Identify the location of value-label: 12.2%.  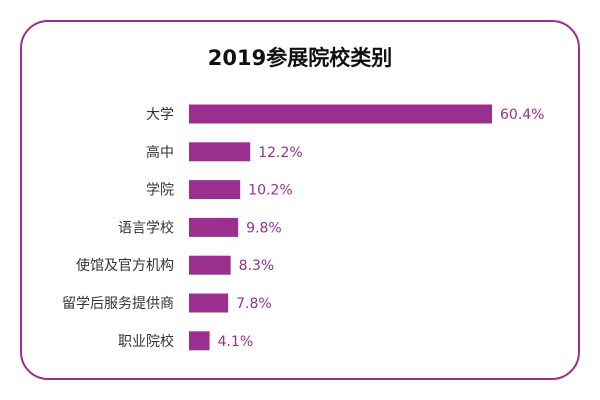
(280, 153).